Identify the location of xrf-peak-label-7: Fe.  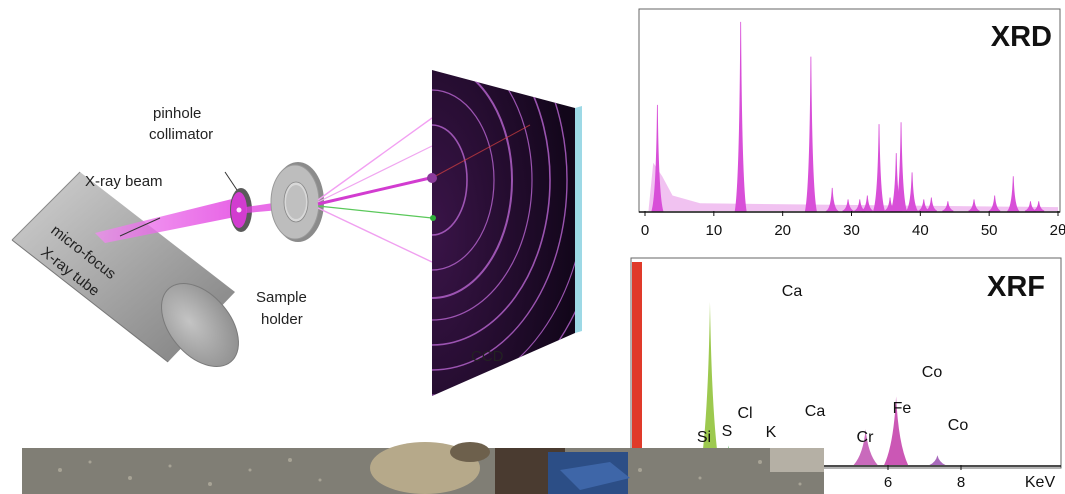
(902, 408).